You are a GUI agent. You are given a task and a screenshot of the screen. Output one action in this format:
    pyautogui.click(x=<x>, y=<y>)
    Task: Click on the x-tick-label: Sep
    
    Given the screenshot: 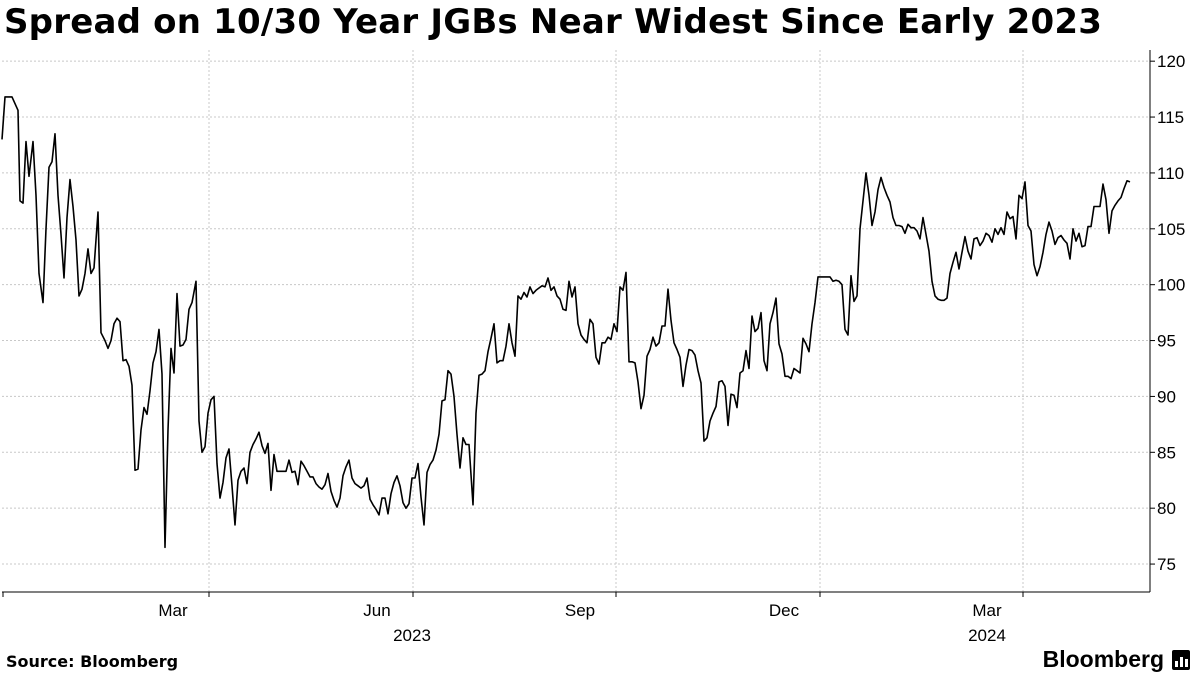 What is the action you would take?
    pyautogui.click(x=580, y=610)
    